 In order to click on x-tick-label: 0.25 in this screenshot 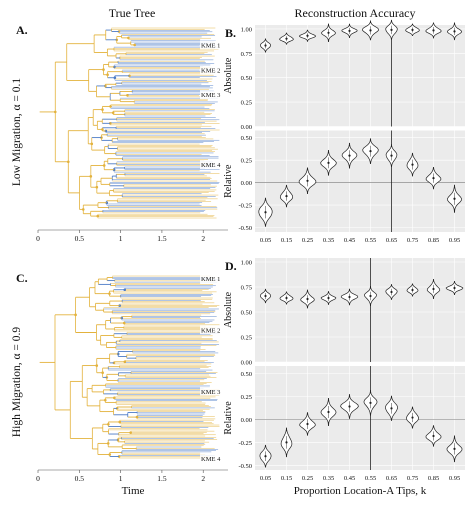, I will do `click(307, 478)`.